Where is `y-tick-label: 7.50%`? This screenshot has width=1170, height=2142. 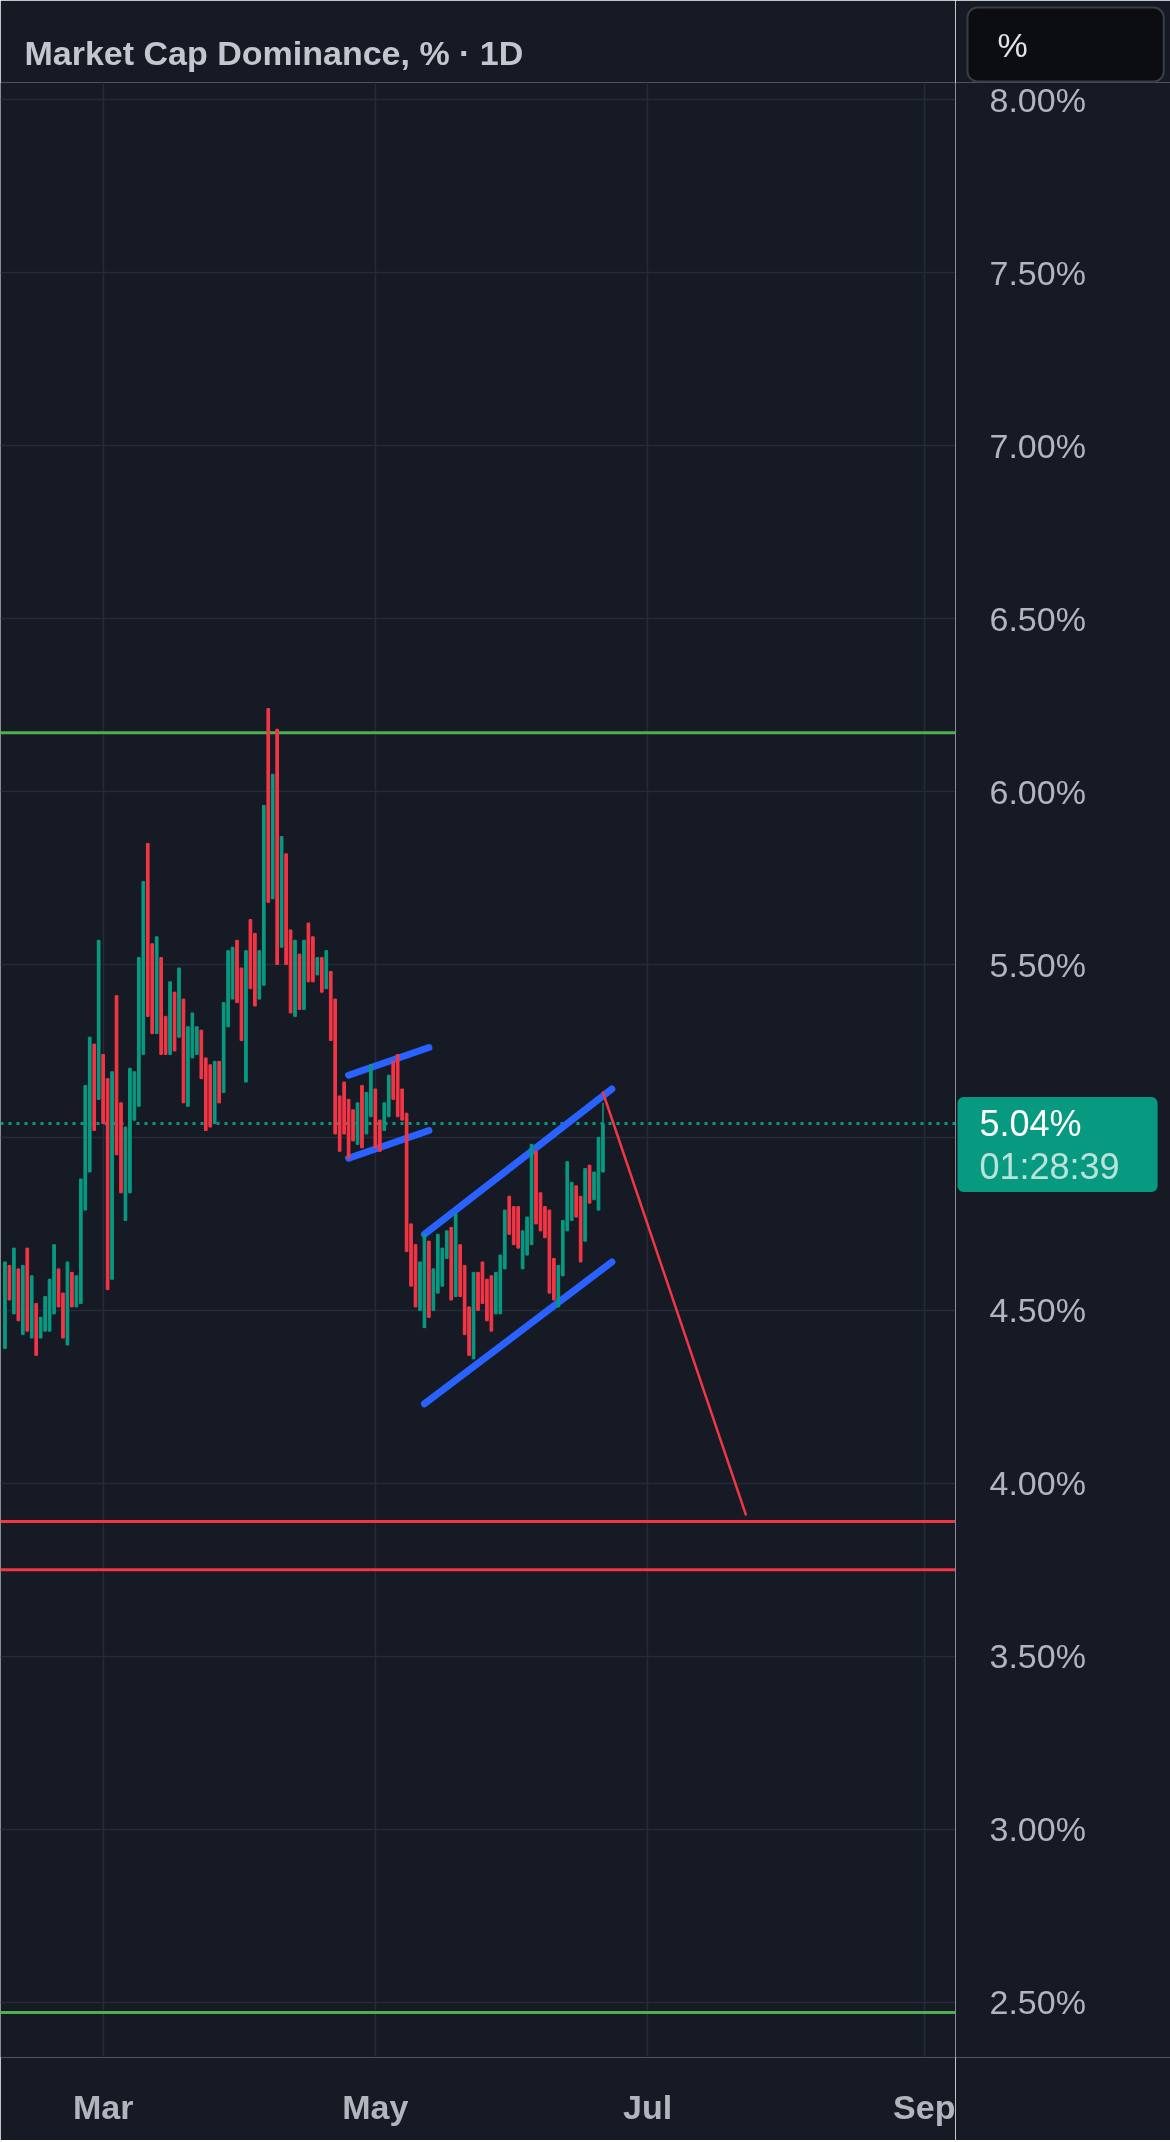
y-tick-label: 7.50% is located at coordinates (1037, 272).